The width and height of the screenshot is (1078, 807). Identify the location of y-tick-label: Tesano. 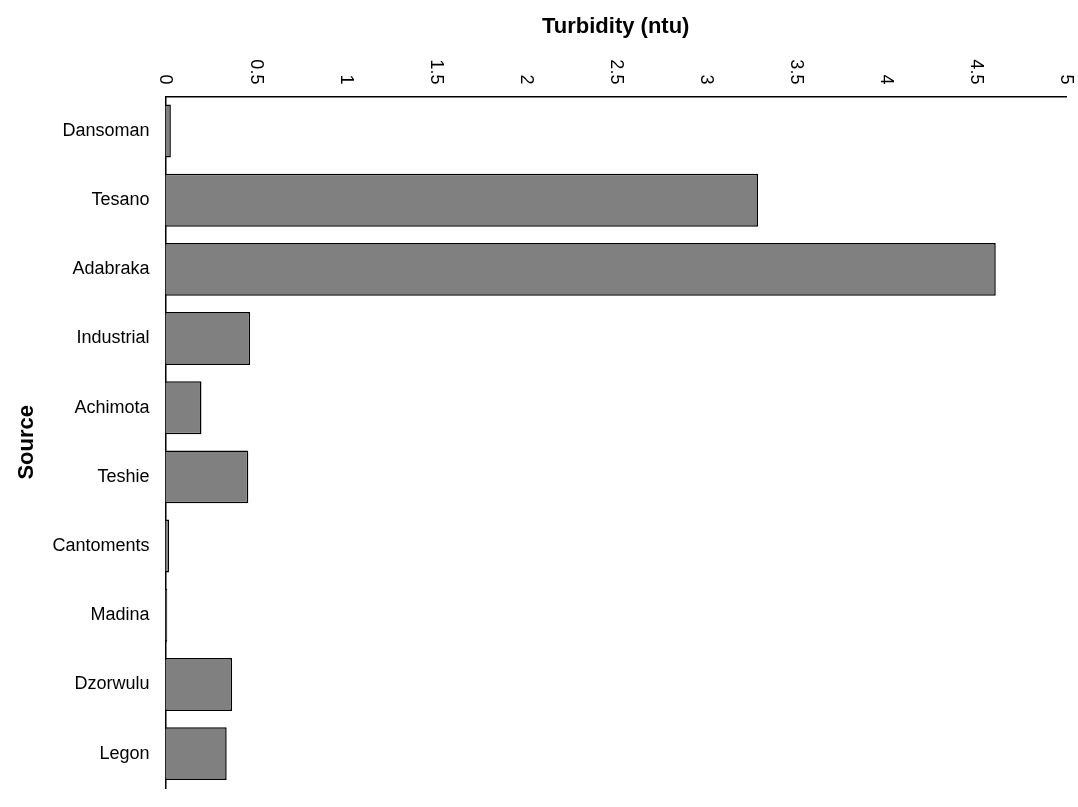
(120, 199).